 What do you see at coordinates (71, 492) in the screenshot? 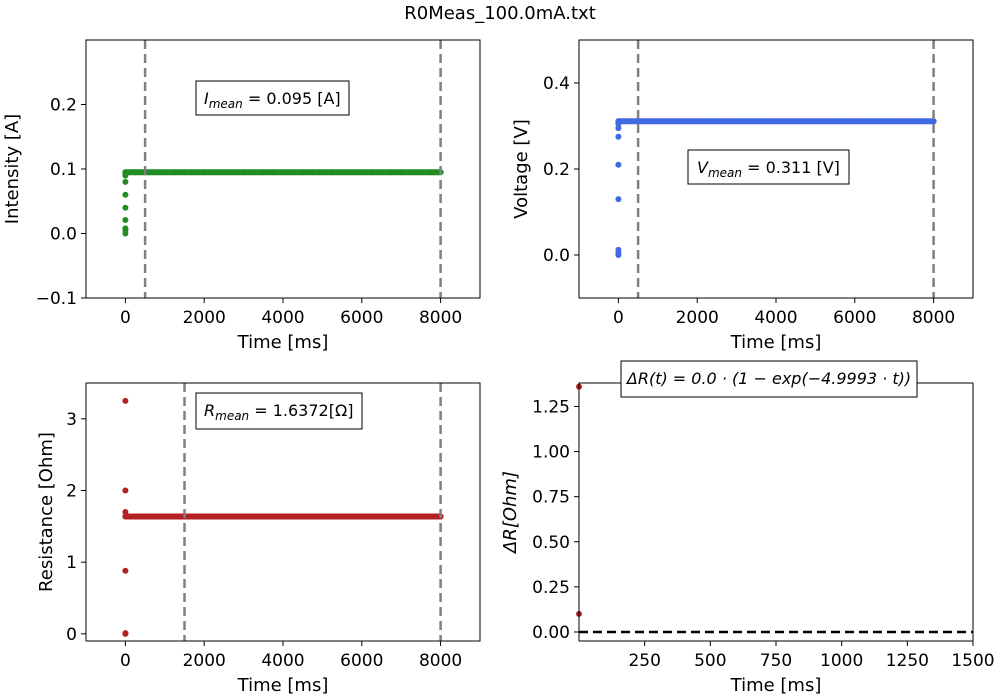
I see `y-tick-label: 2` at bounding box center [71, 492].